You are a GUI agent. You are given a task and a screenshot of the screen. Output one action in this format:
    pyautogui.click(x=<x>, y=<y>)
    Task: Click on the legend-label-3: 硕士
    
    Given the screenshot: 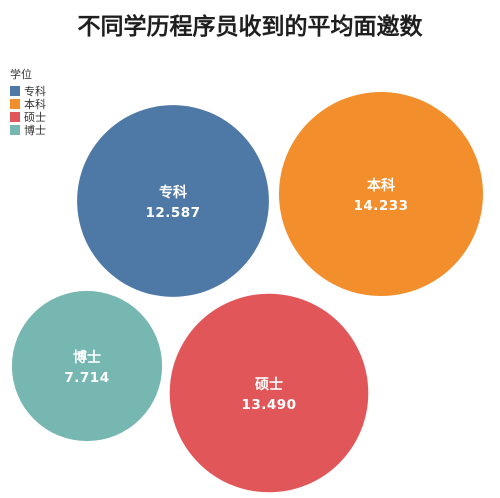 What is the action you would take?
    pyautogui.click(x=35, y=117)
    